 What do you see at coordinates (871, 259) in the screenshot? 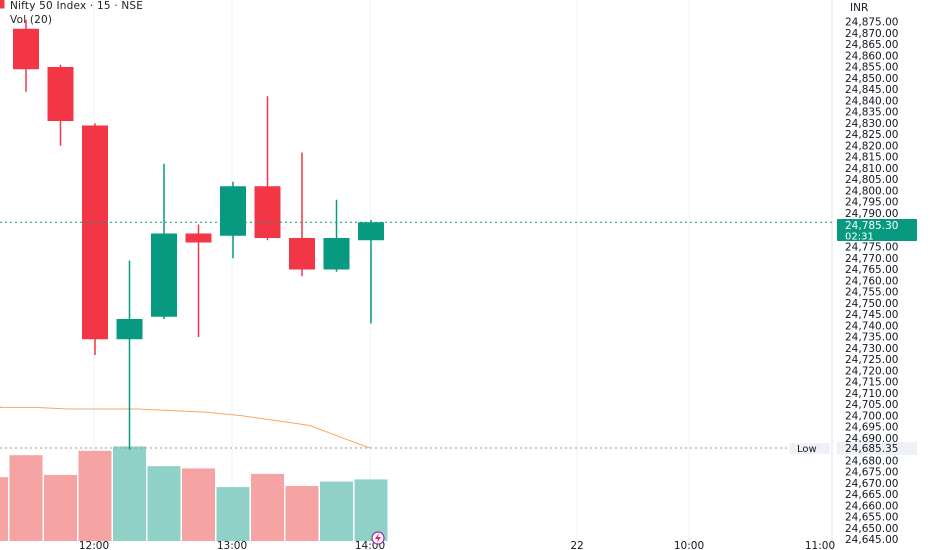
I see `price-tick-label: 24,770.00` at bounding box center [871, 259].